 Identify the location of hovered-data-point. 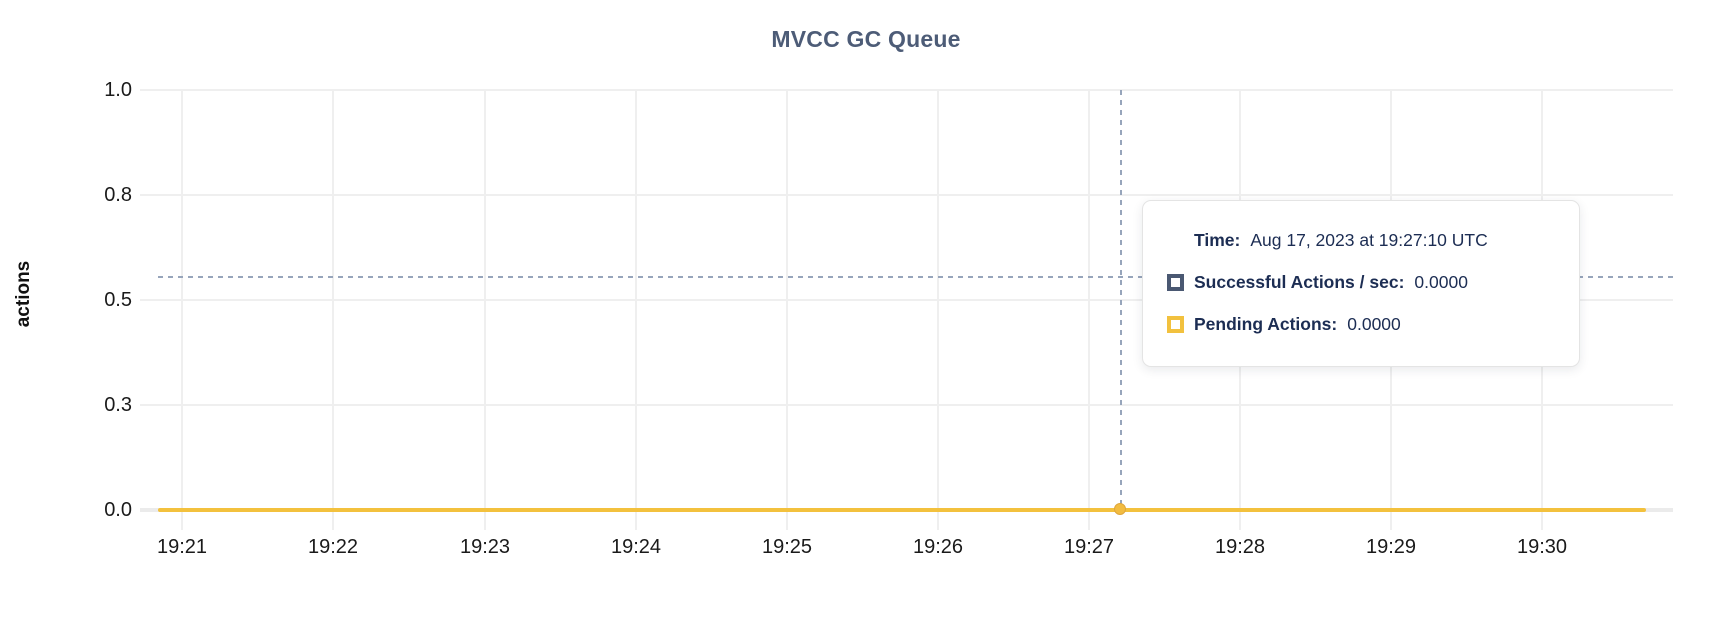
(1120, 509).